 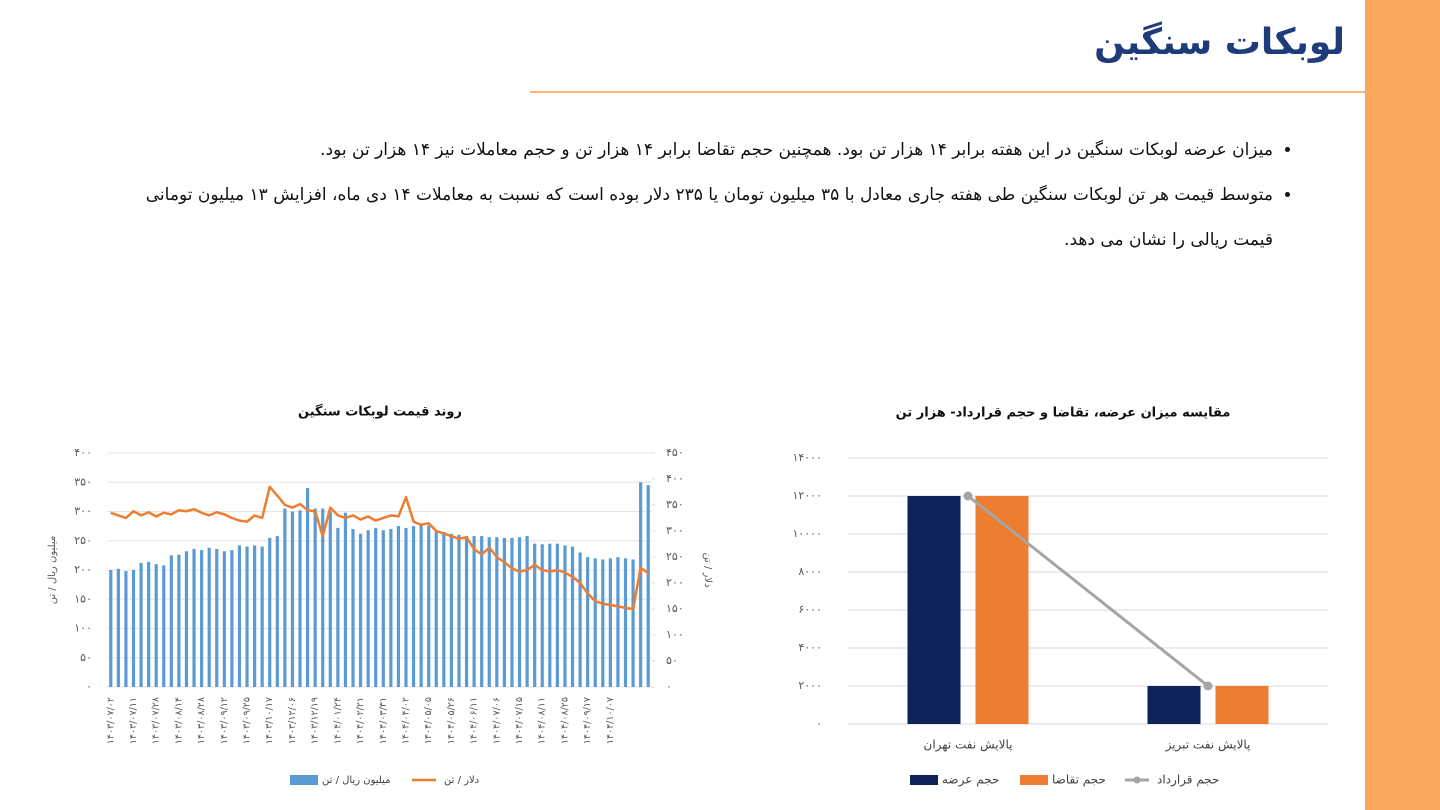 I want to click on x-tick-label: ۱۴۰۳/۰۷/۲۸, so click(x=156, y=720).